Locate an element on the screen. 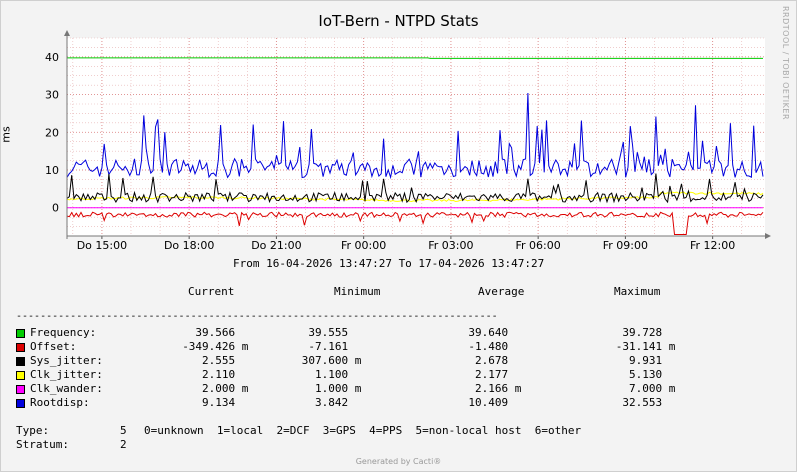  legend-value-minimum: 307.600 m is located at coordinates (331, 360).